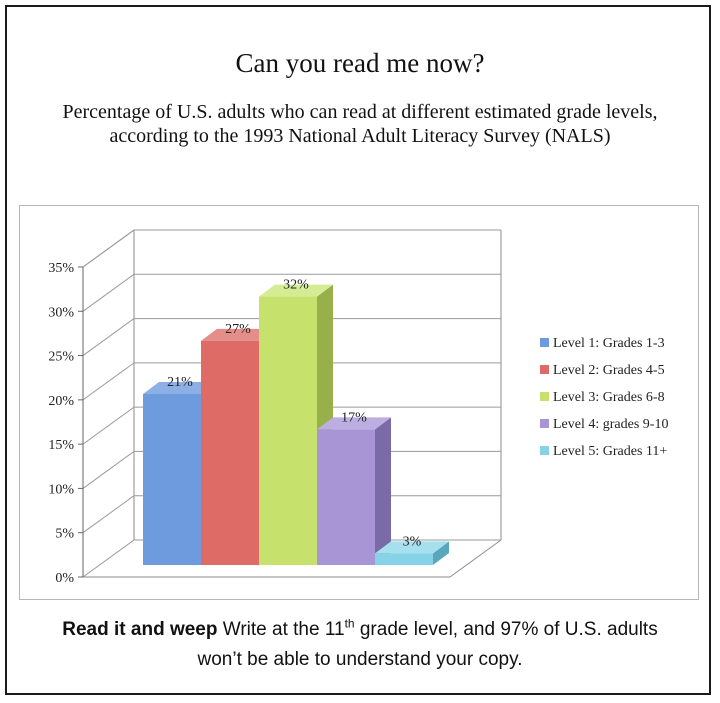 This screenshot has height=703, width=720. What do you see at coordinates (238, 329) in the screenshot?
I see `data-label-2: 27%` at bounding box center [238, 329].